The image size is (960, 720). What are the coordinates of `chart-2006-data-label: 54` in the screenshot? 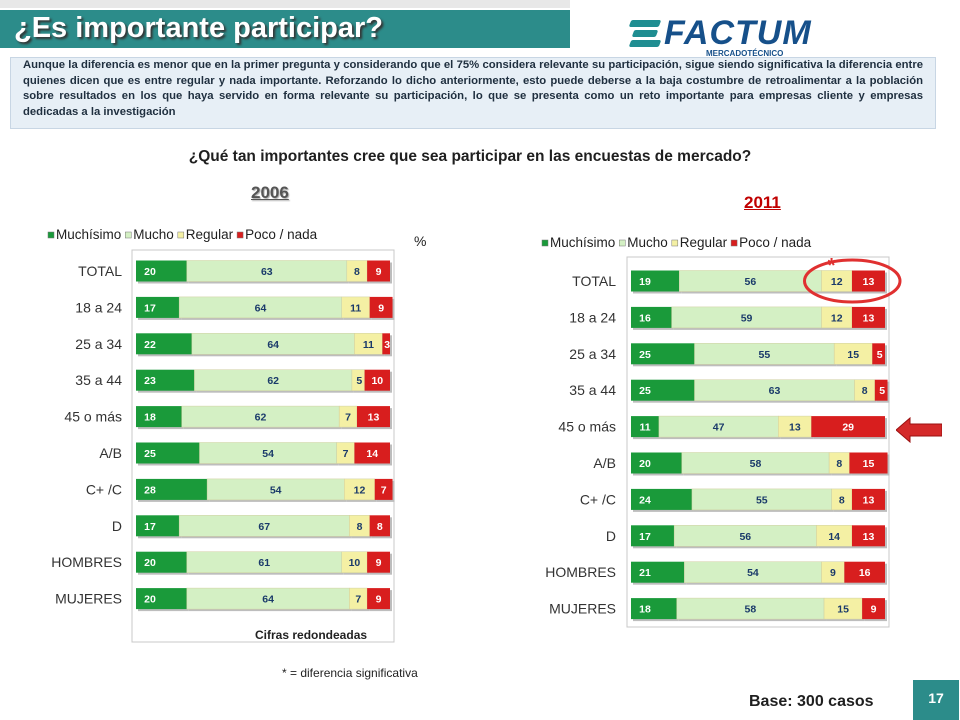 It's located at (276, 490).